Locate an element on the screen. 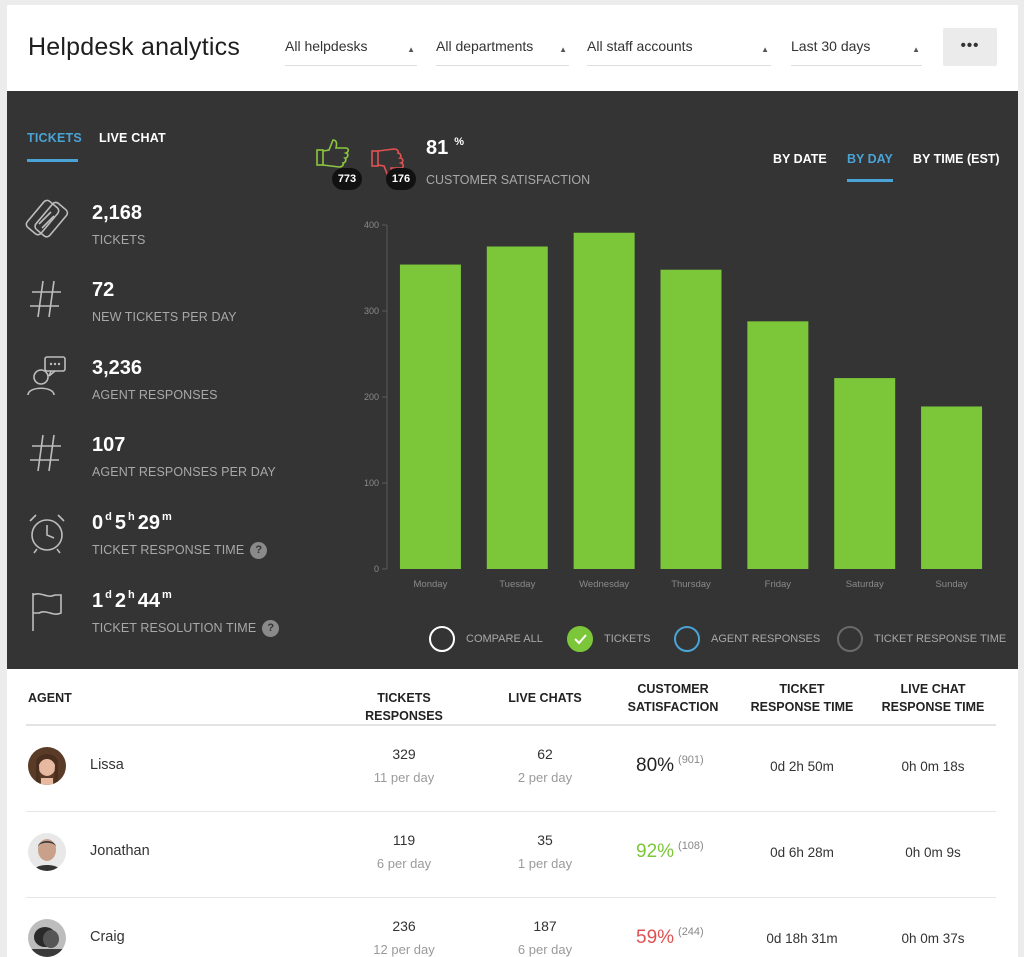 Image resolution: width=1024 pixels, height=957 pixels. date-range-filter: Last 30 days ▲ is located at coordinates (856, 50).